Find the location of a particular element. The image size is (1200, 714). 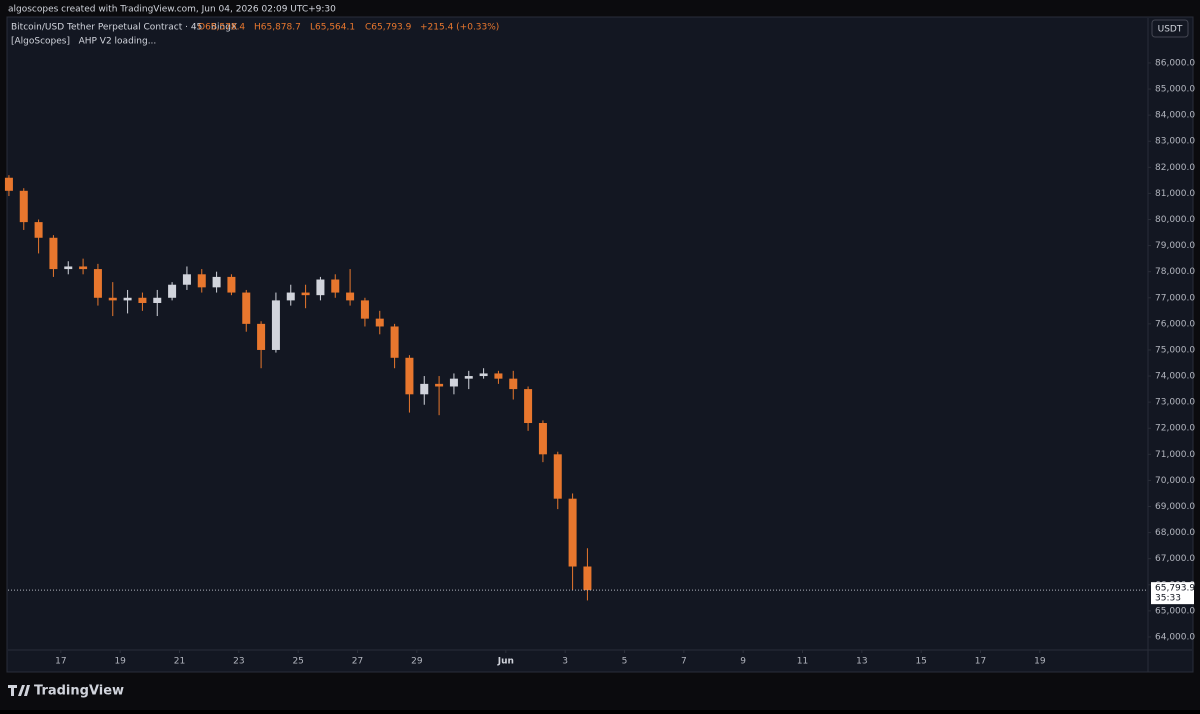

x-tick-label: 15 is located at coordinates (920, 662).